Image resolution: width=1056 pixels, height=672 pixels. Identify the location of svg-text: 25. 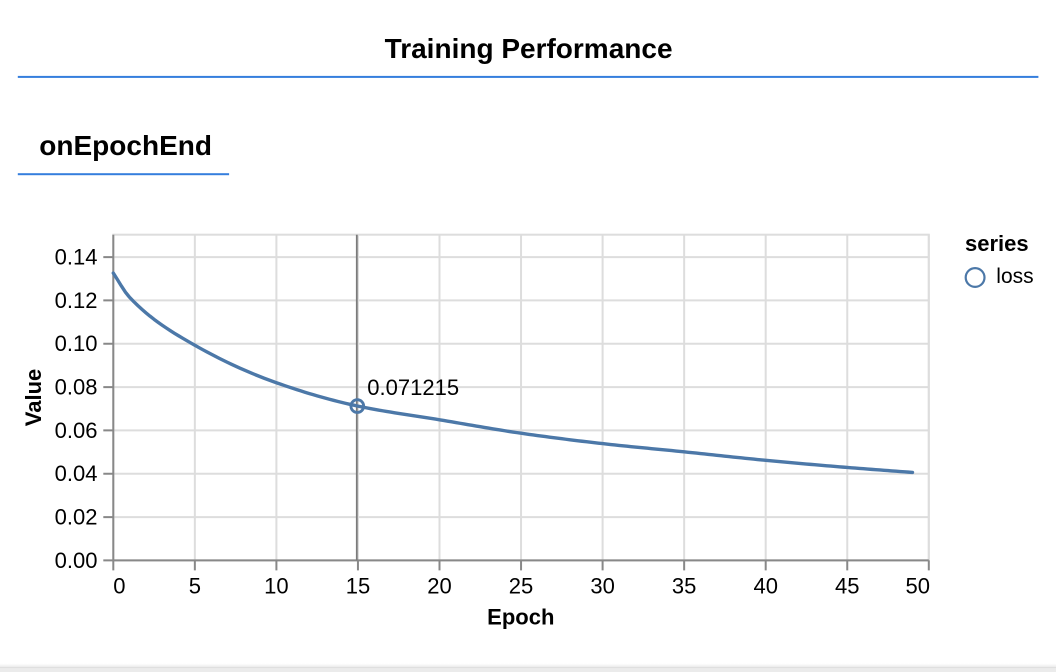
(521, 586).